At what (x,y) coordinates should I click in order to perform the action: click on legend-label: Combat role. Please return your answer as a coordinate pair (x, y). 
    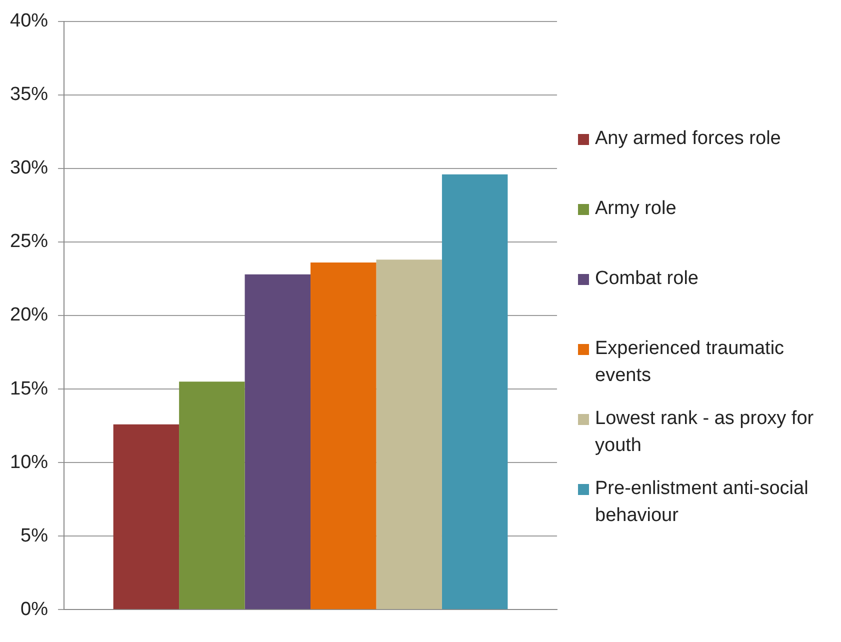
    Looking at the image, I should click on (646, 279).